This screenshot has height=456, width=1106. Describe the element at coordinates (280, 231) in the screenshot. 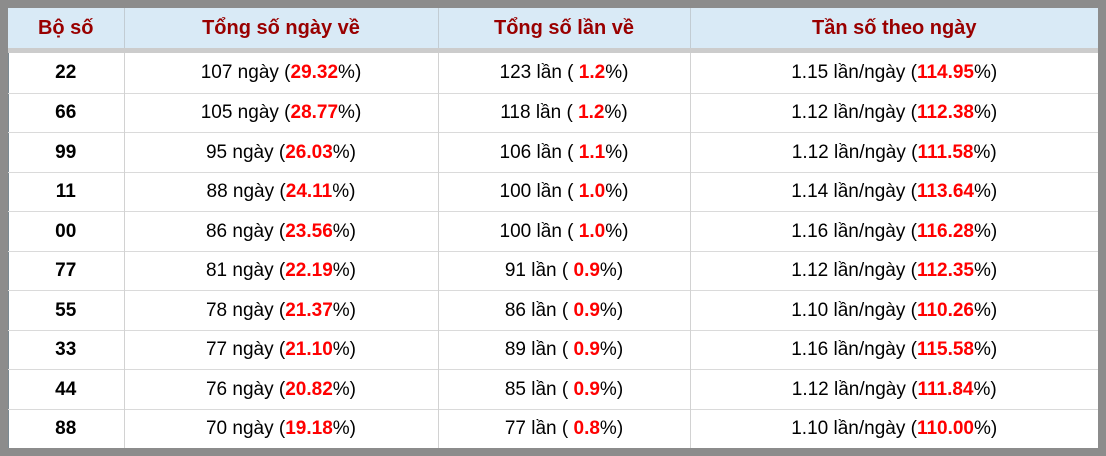

I see `days-cell: 86 ngày (23.56%)` at that location.